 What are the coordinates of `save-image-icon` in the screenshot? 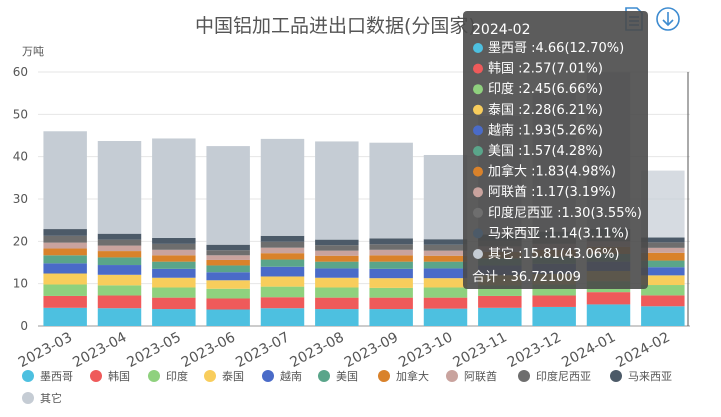 It's located at (668, 19).